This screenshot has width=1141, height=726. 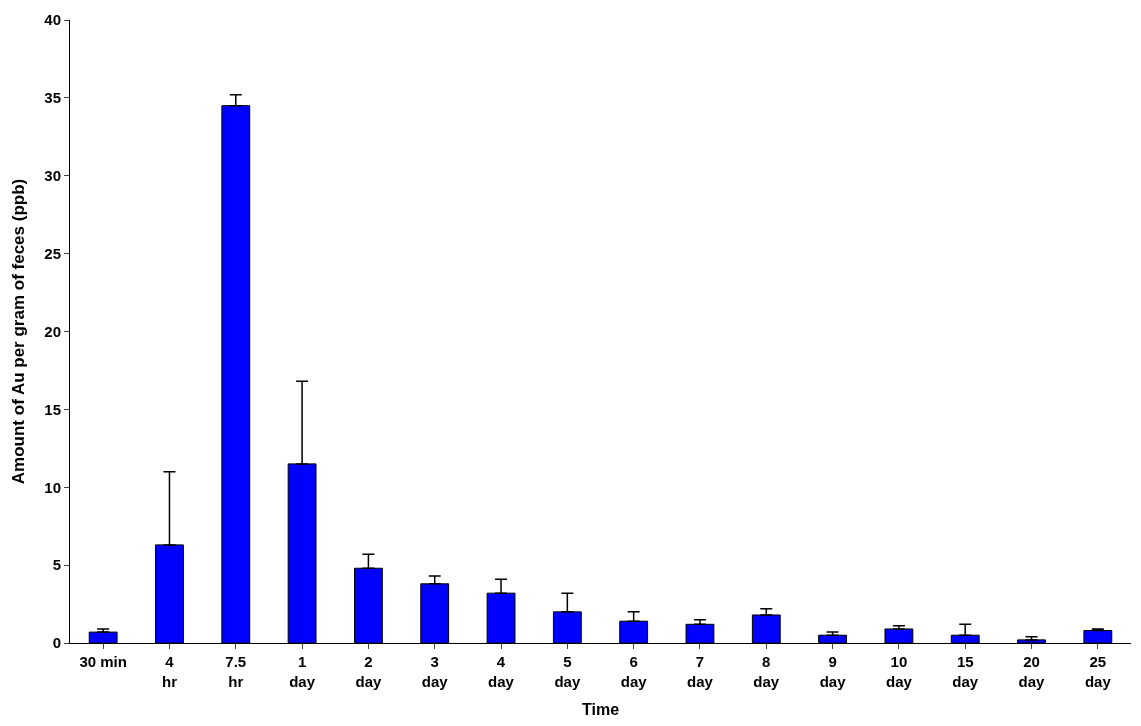 What do you see at coordinates (103, 661) in the screenshot?
I see `x-tick-label: 30 min` at bounding box center [103, 661].